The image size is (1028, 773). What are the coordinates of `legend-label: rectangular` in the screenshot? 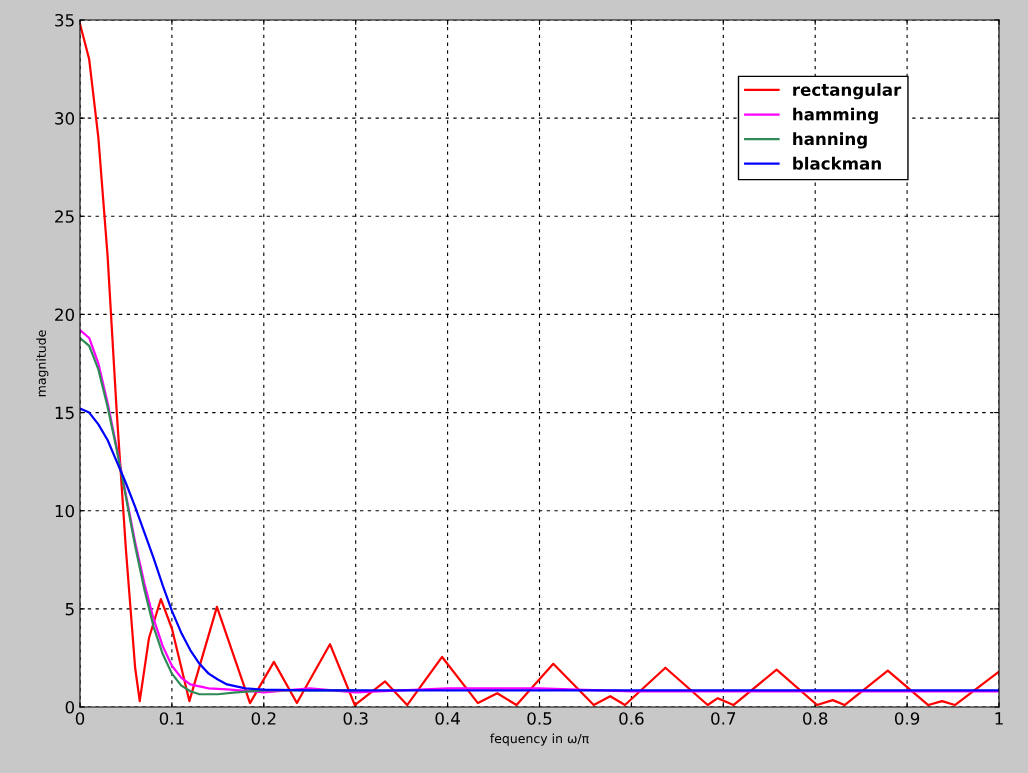 It's located at (847, 91).